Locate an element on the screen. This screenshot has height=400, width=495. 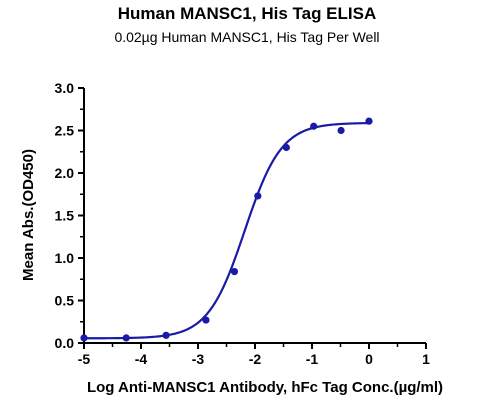
y-tick-label: 2.0 is located at coordinates (65, 173).